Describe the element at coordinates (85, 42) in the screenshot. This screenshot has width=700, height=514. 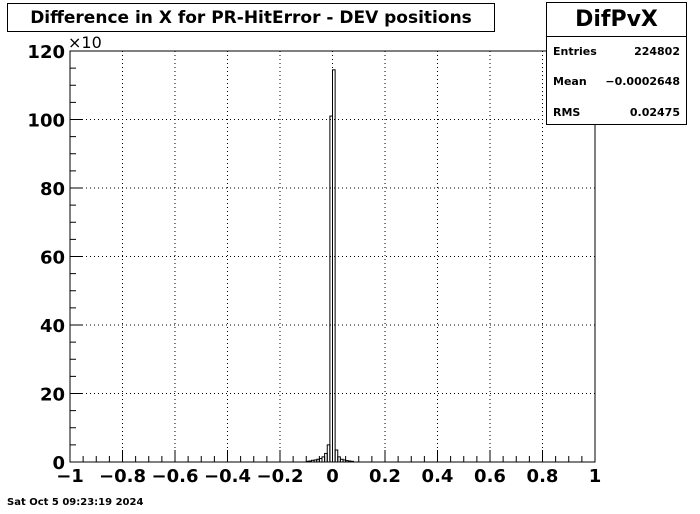
I see `y-multiplier-label: ×10` at that location.